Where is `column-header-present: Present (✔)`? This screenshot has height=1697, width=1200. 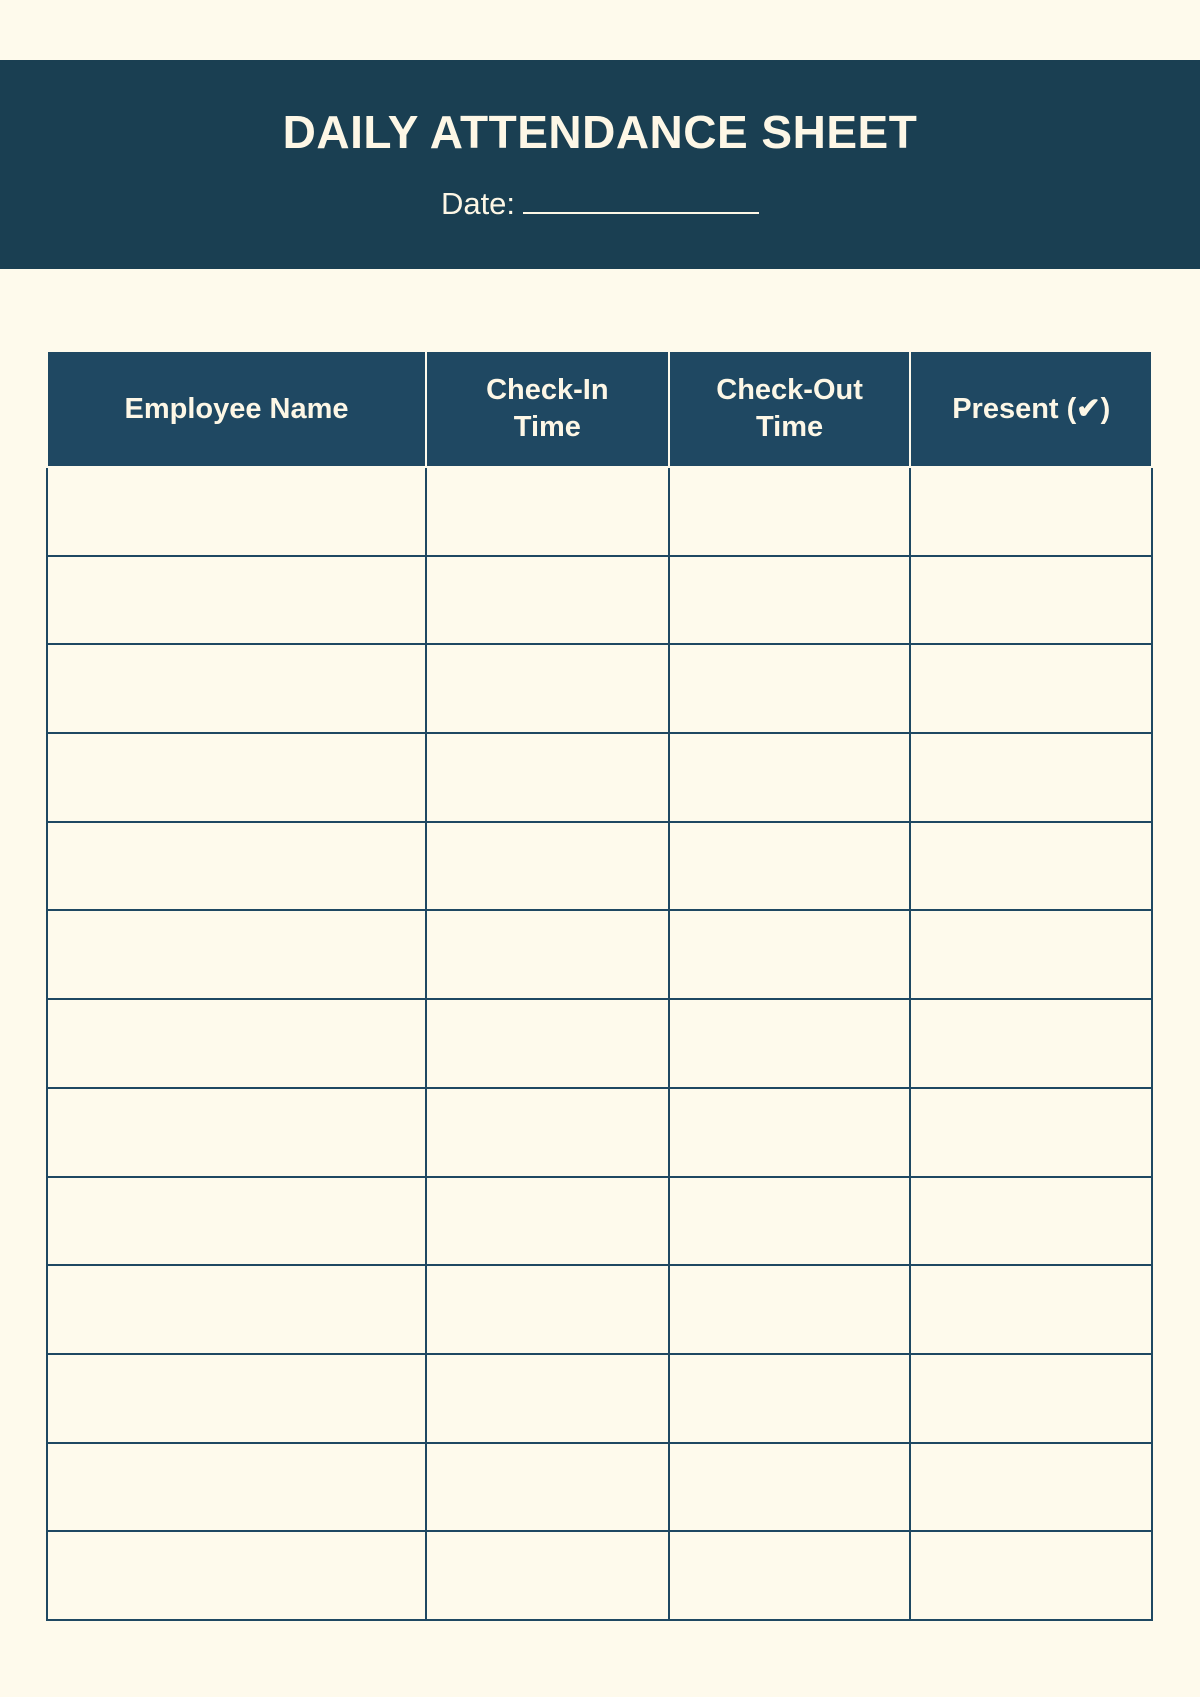 column-header-present: Present (✔) is located at coordinates (1031, 409).